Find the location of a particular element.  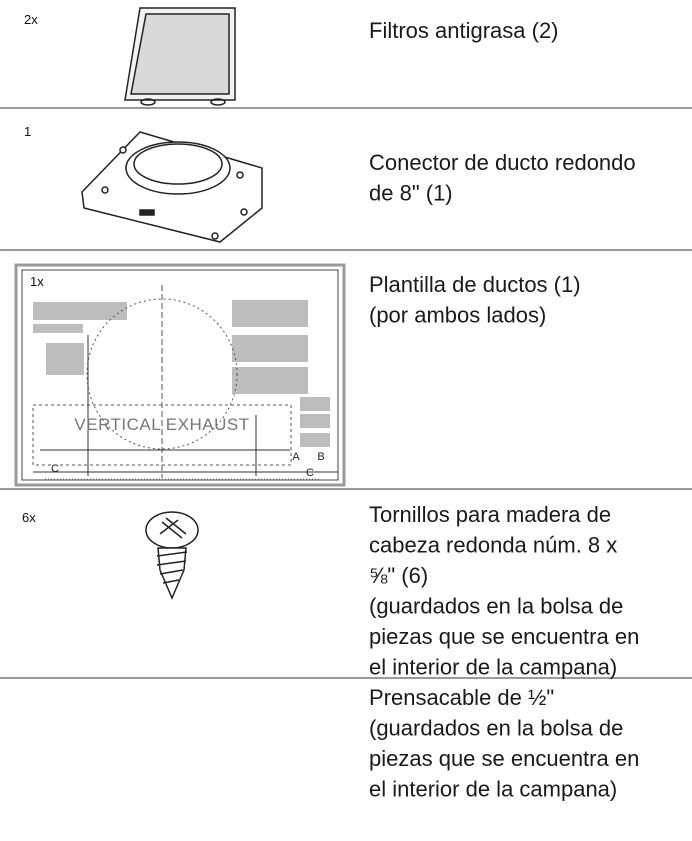

template-label: B is located at coordinates (320, 457).